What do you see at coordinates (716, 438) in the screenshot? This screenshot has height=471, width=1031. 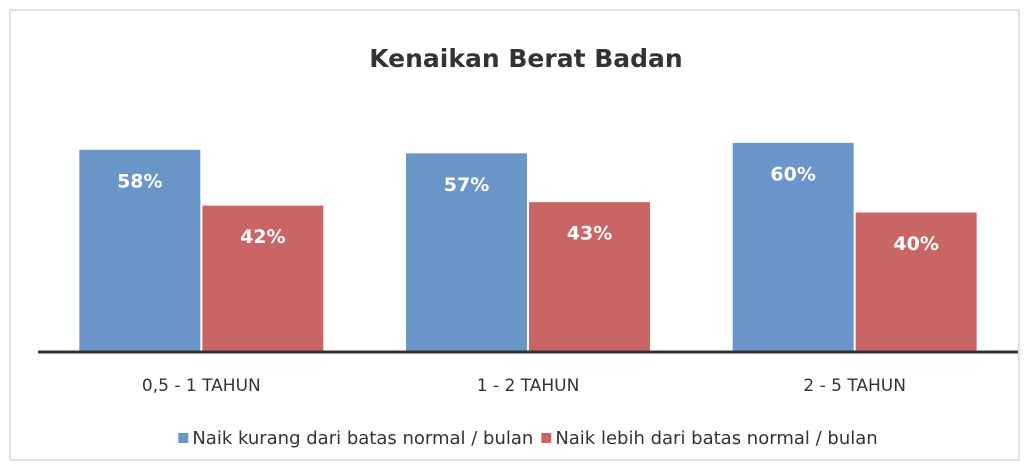 I see `legend-label: Naik lebih dari batas normal / bulan` at bounding box center [716, 438].